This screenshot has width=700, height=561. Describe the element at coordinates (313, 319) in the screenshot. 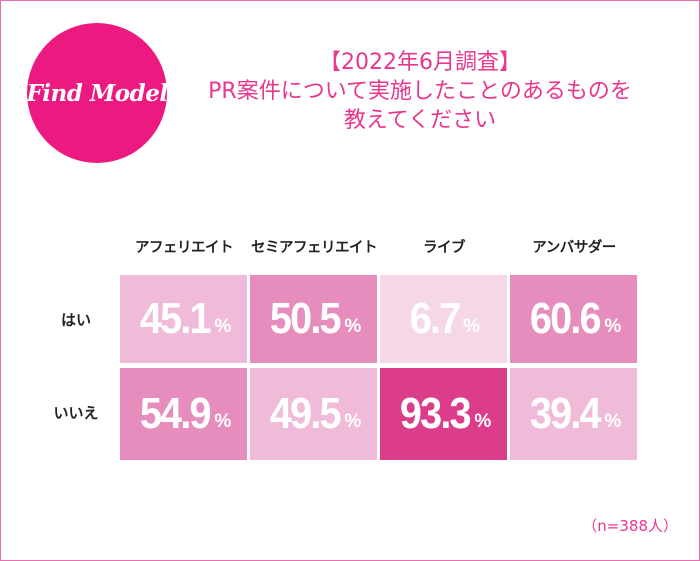

I see `cell-yes-semi-affiliate: 50.5%` at that location.